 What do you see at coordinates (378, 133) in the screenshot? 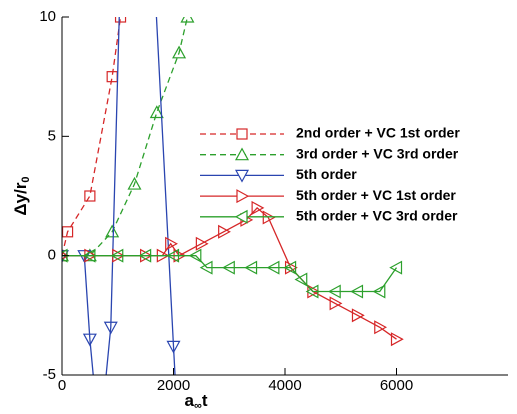
I see `legend-label: 2nd order + VC 1st order` at bounding box center [378, 133].